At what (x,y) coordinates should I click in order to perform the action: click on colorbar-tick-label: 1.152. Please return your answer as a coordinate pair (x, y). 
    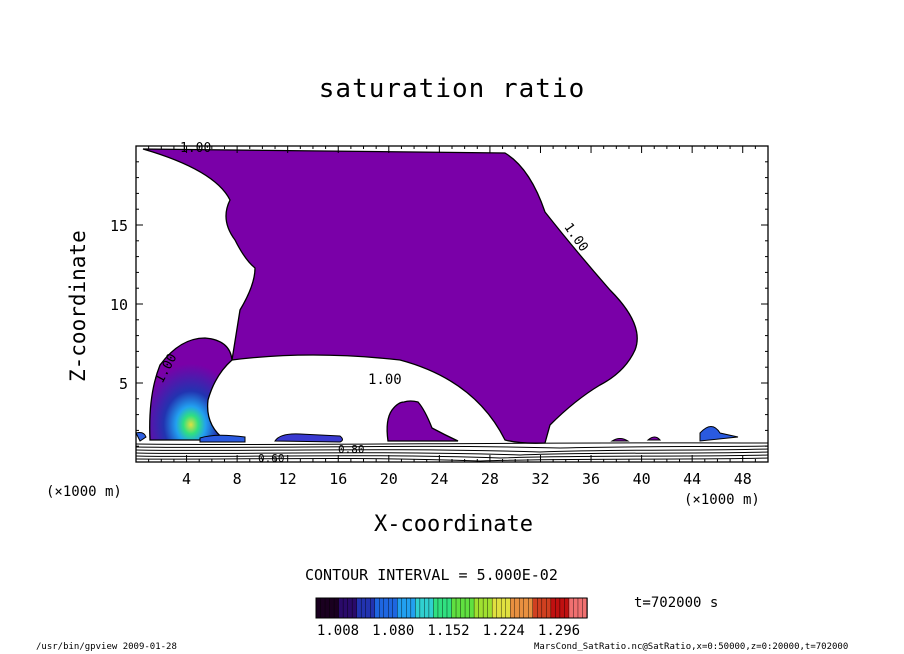
    Looking at the image, I should click on (448, 631).